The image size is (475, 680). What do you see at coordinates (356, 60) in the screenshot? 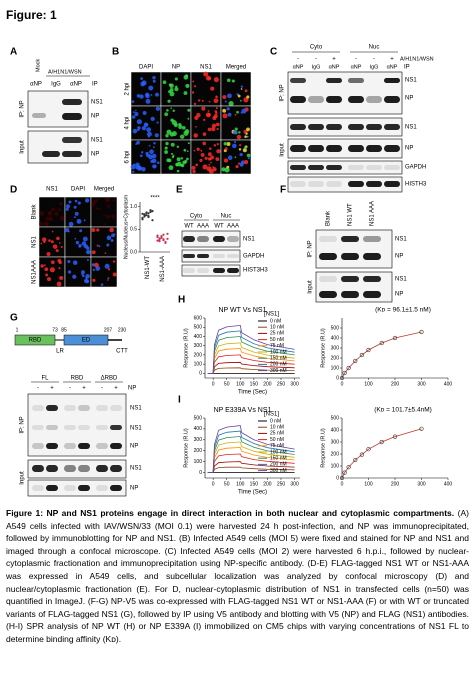
I see `sign-label: -` at bounding box center [356, 60].